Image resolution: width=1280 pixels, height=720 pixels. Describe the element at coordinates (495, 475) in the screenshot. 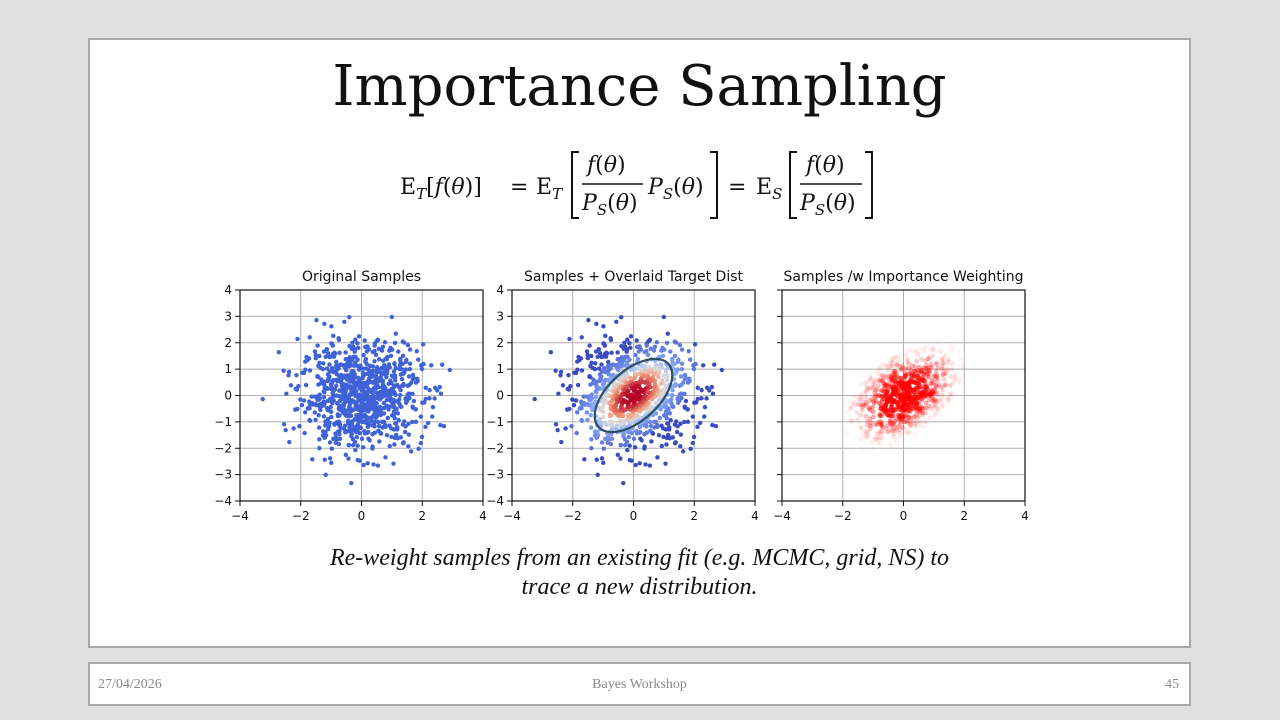

I see `y-tick-label: −3` at that location.